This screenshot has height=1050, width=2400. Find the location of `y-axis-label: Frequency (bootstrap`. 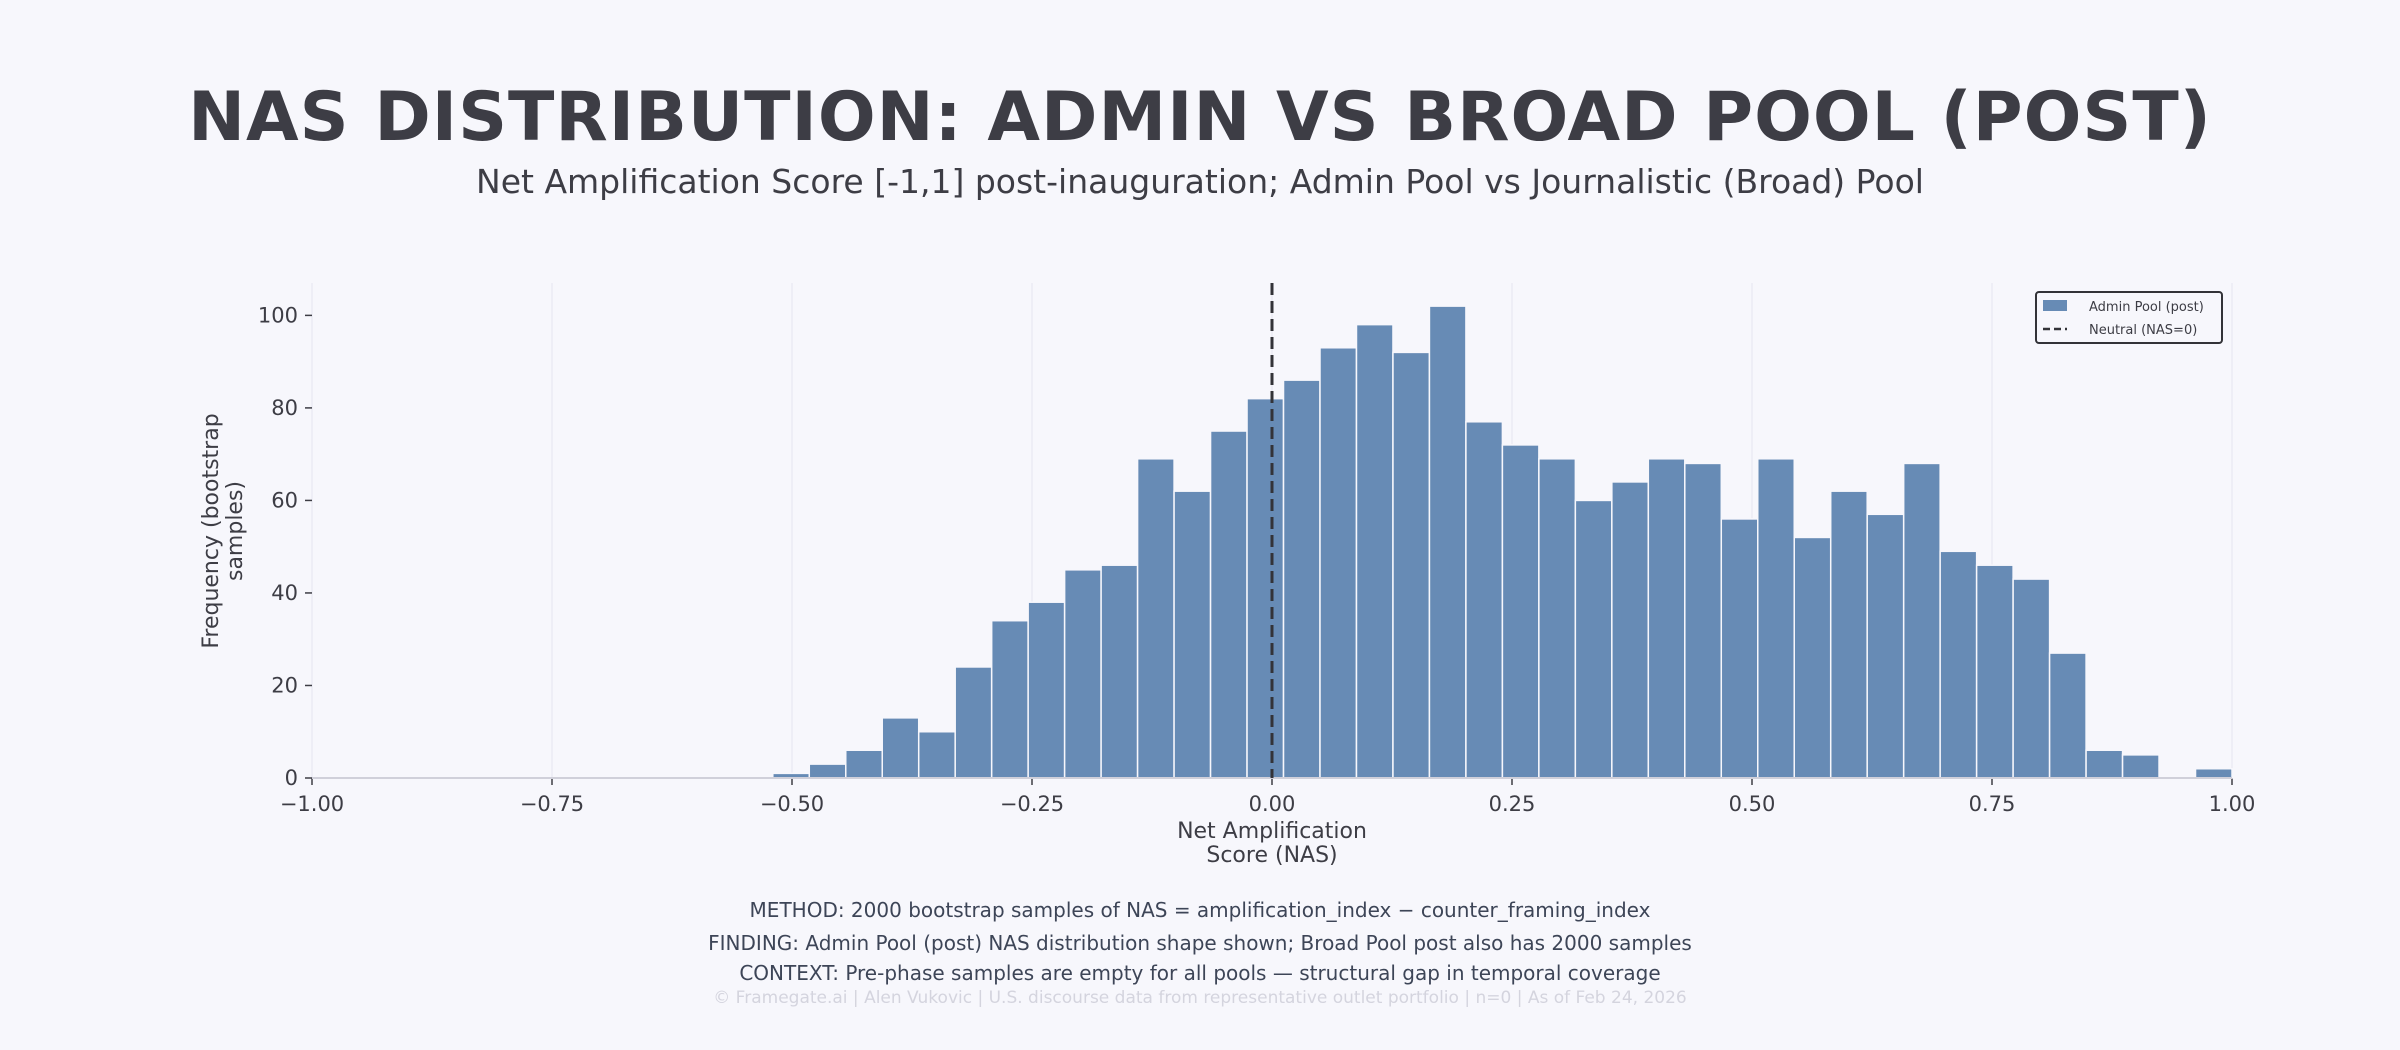

y-axis-label: Frequency (bootstrap is located at coordinates (211, 530).